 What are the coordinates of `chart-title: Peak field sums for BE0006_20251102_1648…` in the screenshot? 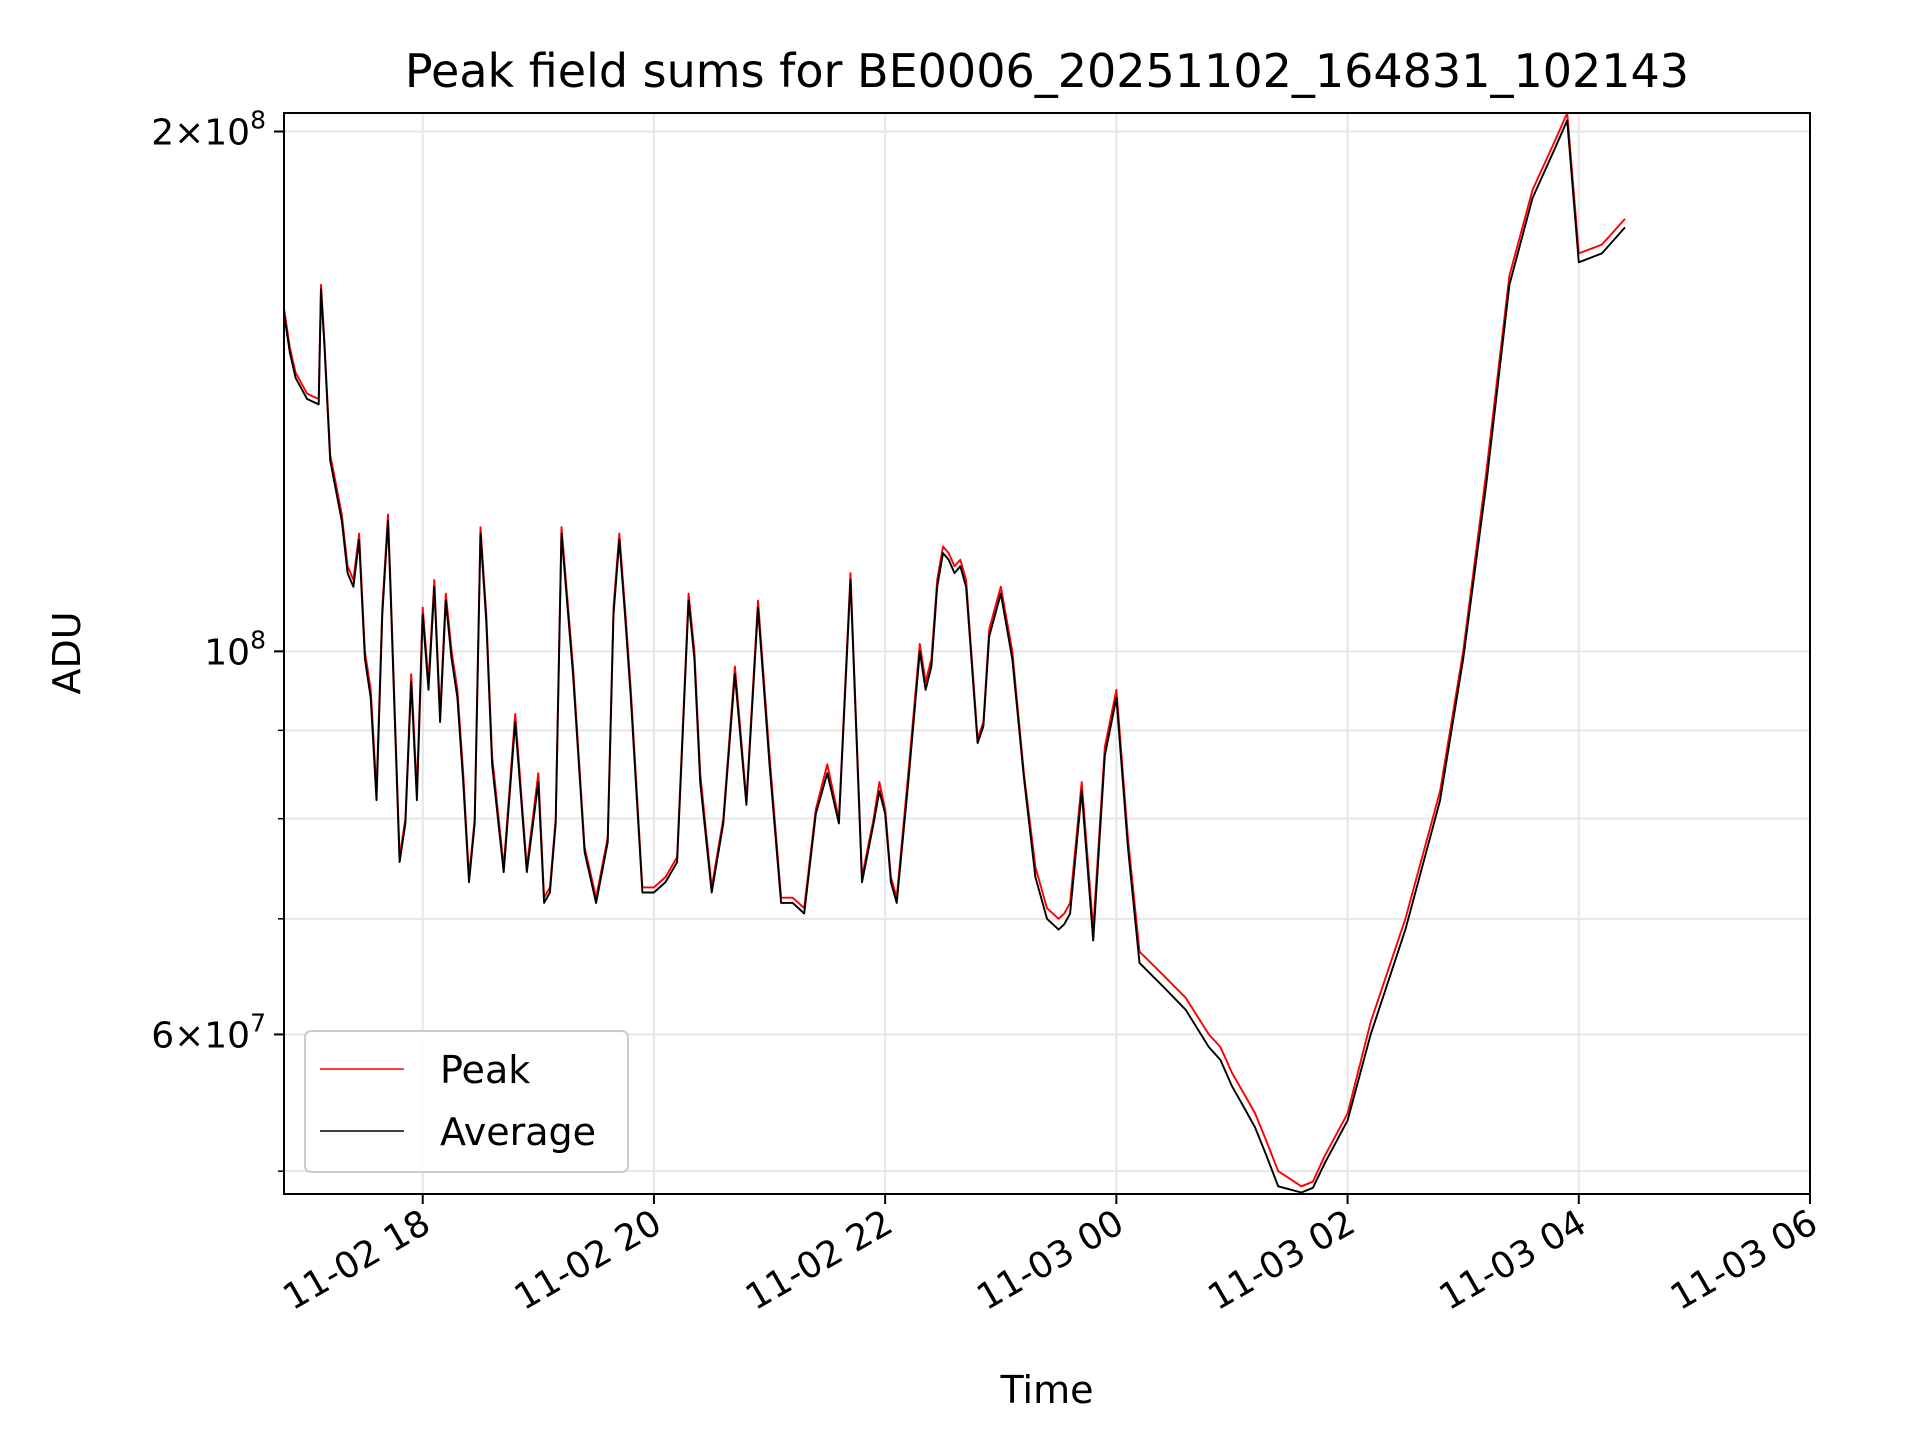 It's located at (1047, 71).